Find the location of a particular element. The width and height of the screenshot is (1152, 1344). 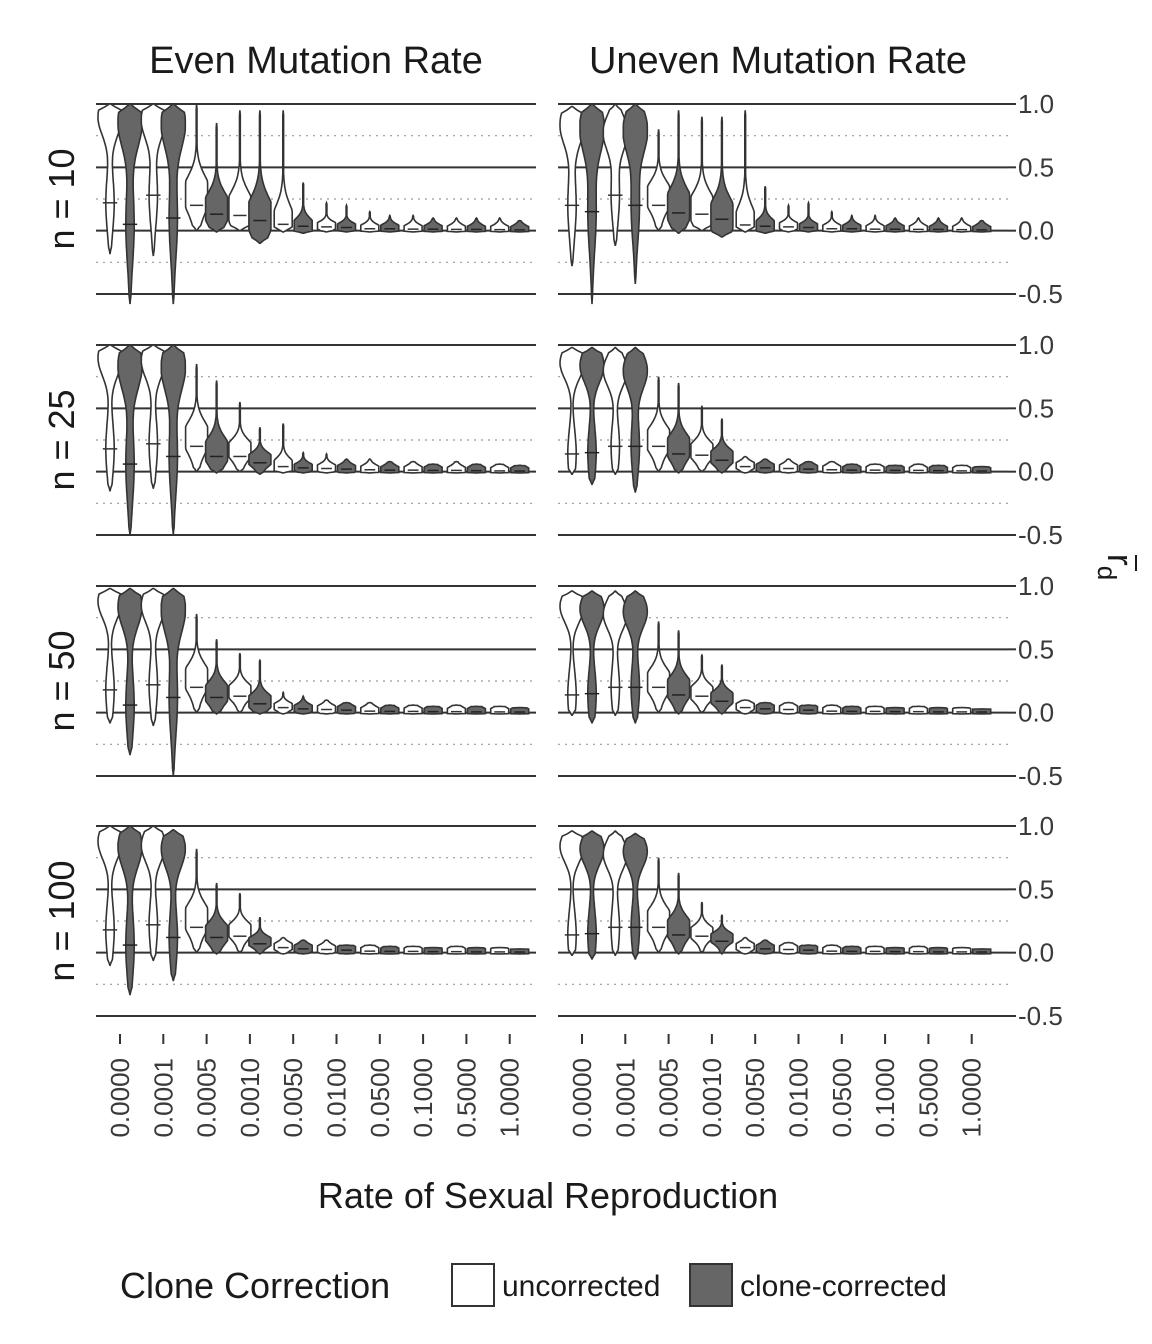

x-tick-label-group: 0.0050 is located at coordinates (293, 1098).